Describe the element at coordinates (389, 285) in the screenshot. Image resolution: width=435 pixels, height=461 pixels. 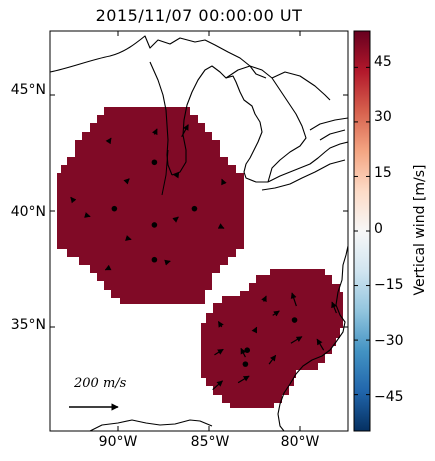
I see `colorbar-tick-label: −15` at that location.